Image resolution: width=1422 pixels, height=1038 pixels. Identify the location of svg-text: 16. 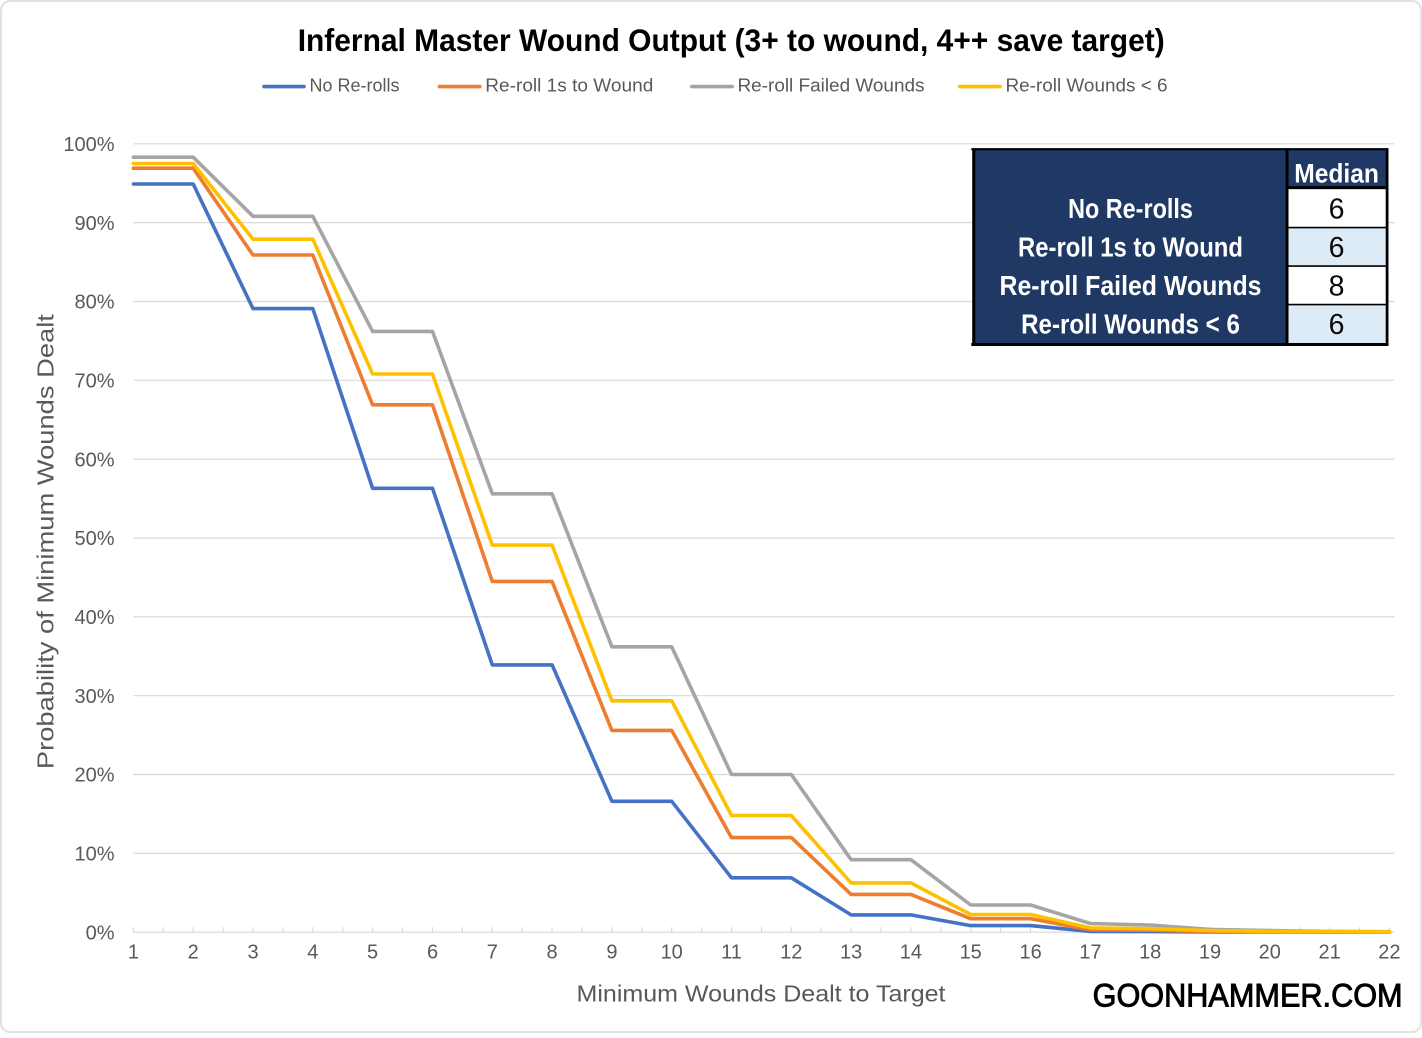
(1030, 952).